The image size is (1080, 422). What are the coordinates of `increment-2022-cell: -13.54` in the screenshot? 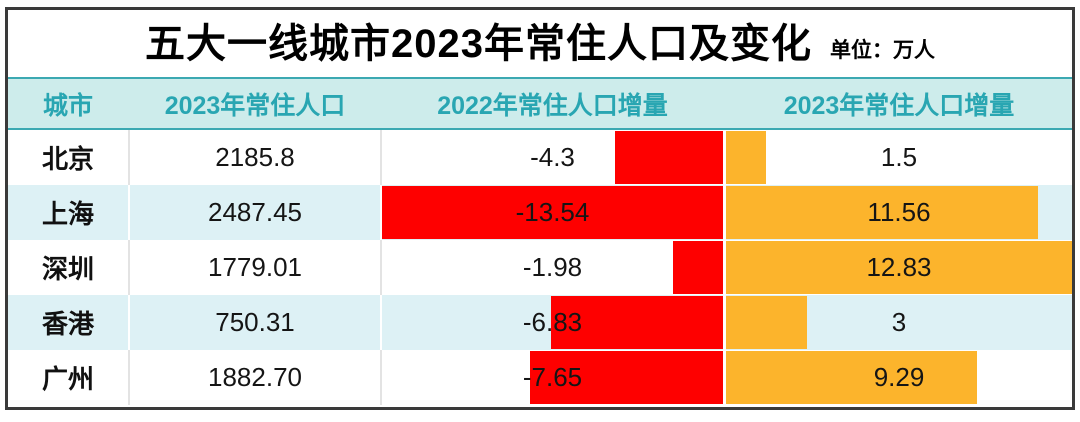 It's located at (554, 212).